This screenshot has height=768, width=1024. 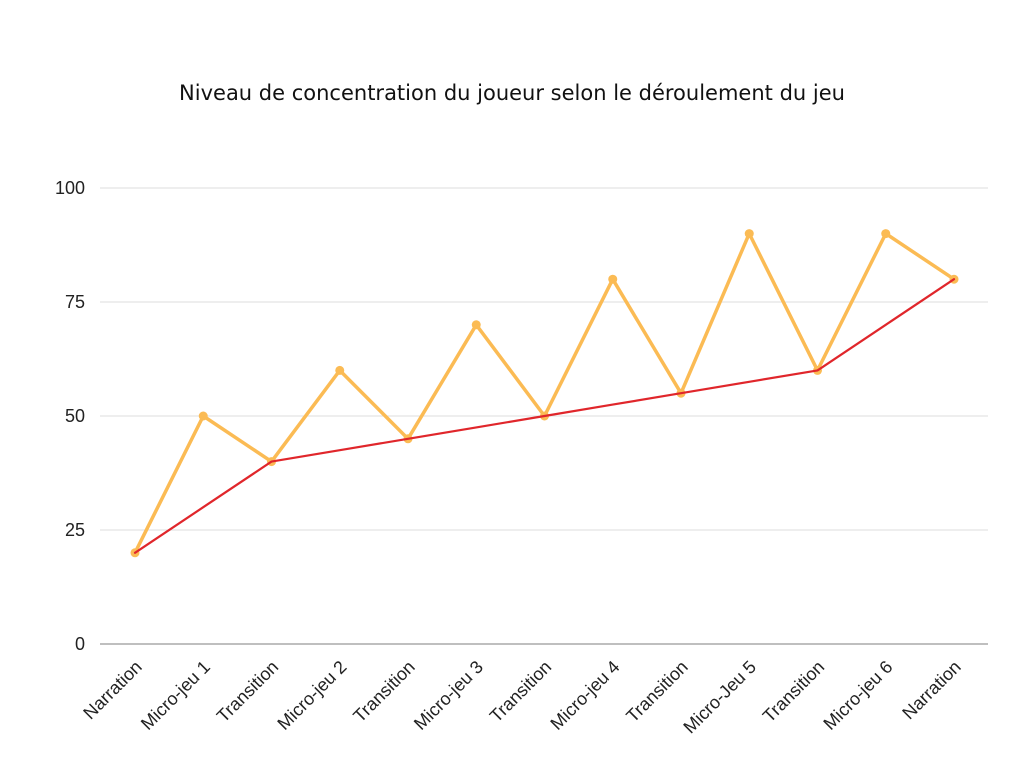 I want to click on y-tick-label: 50, so click(x=75, y=416).